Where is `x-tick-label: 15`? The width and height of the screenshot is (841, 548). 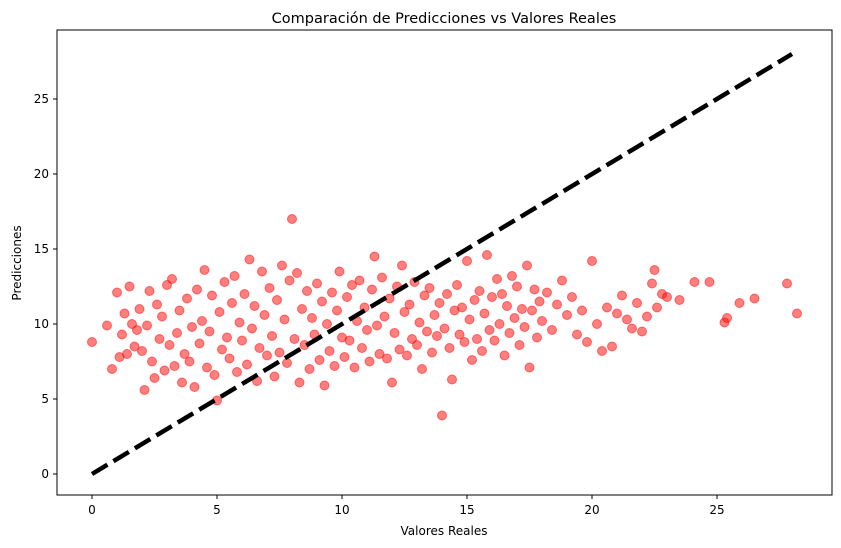 x-tick-label: 15 is located at coordinates (466, 510).